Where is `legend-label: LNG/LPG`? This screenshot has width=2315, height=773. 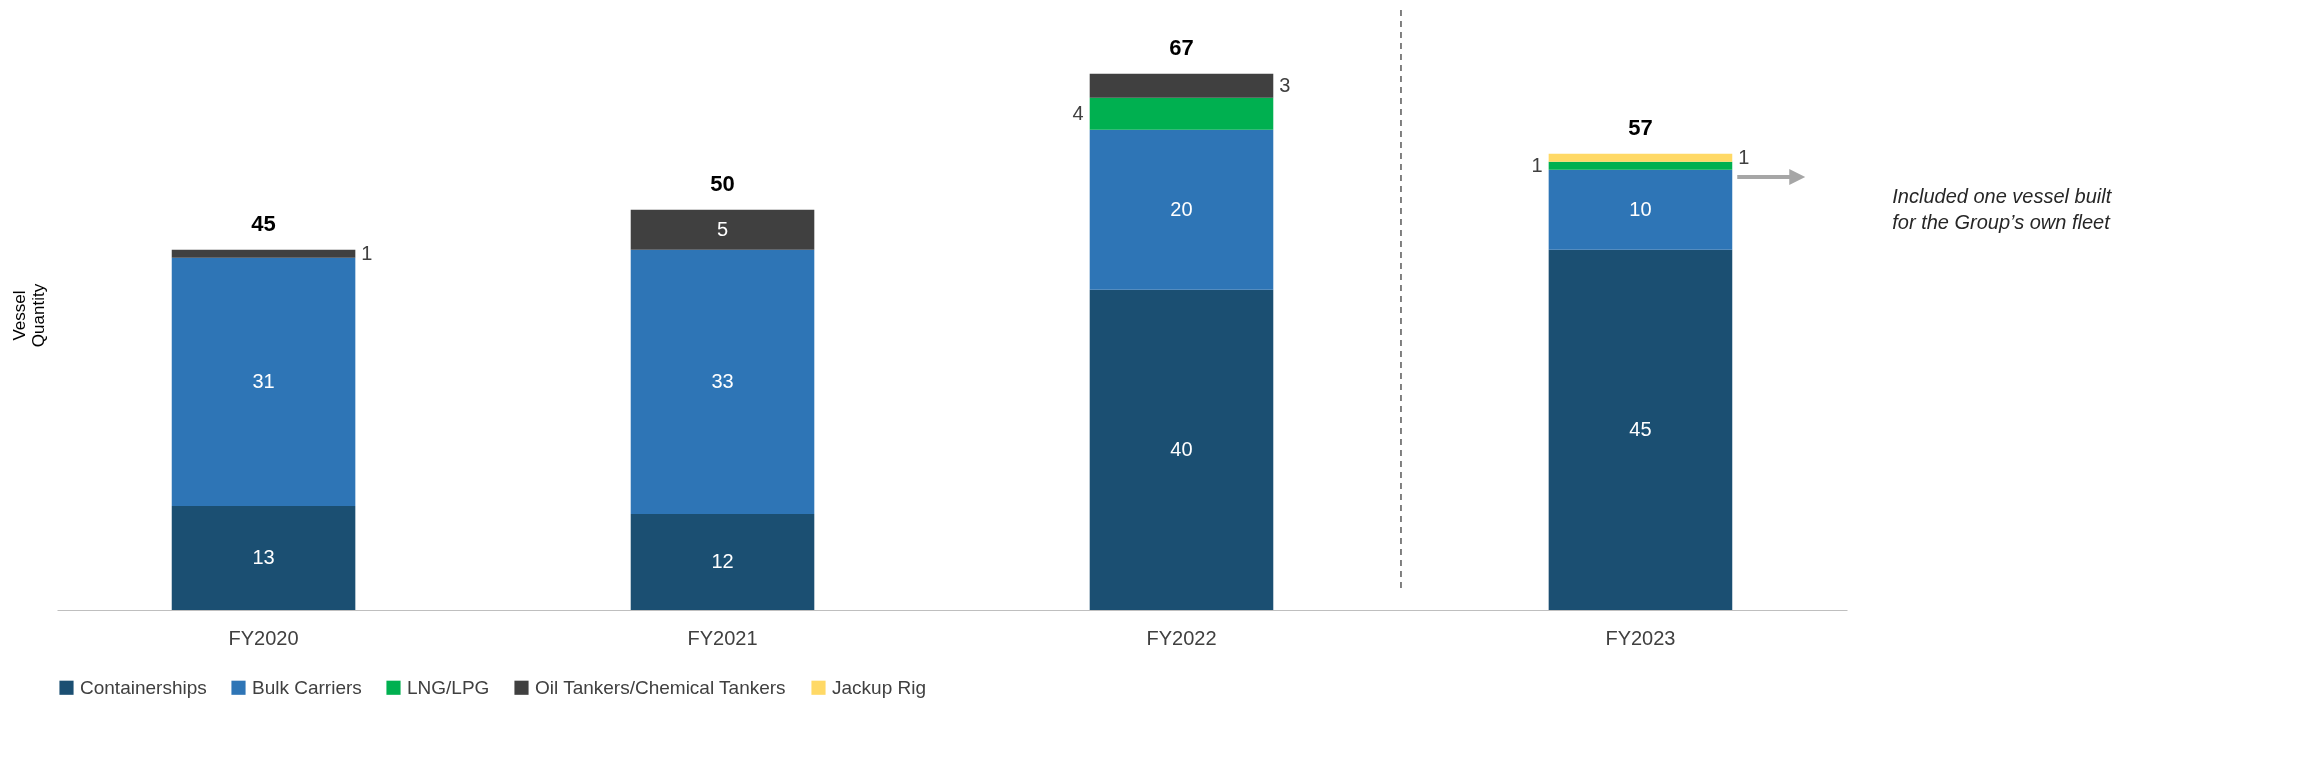
legend-label: LNG/LPG is located at coordinates (448, 687).